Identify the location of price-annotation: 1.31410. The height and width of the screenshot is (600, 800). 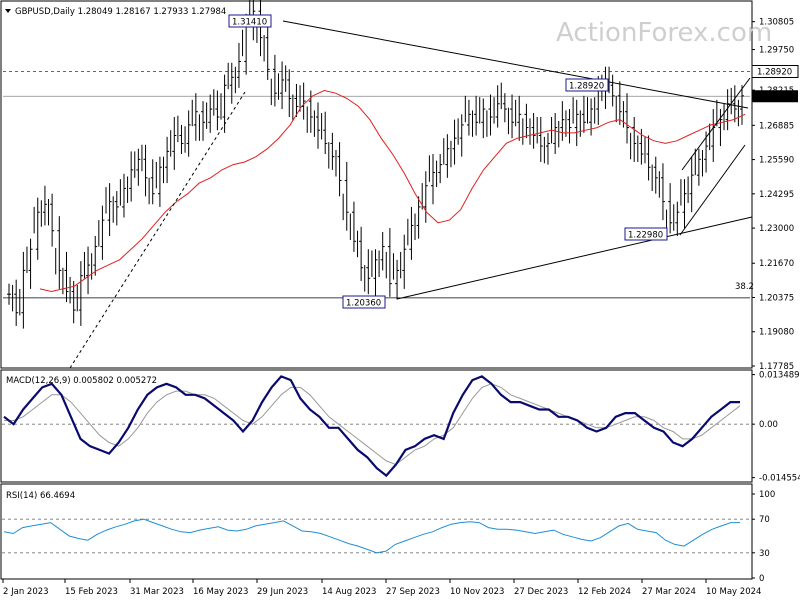
(250, 21).